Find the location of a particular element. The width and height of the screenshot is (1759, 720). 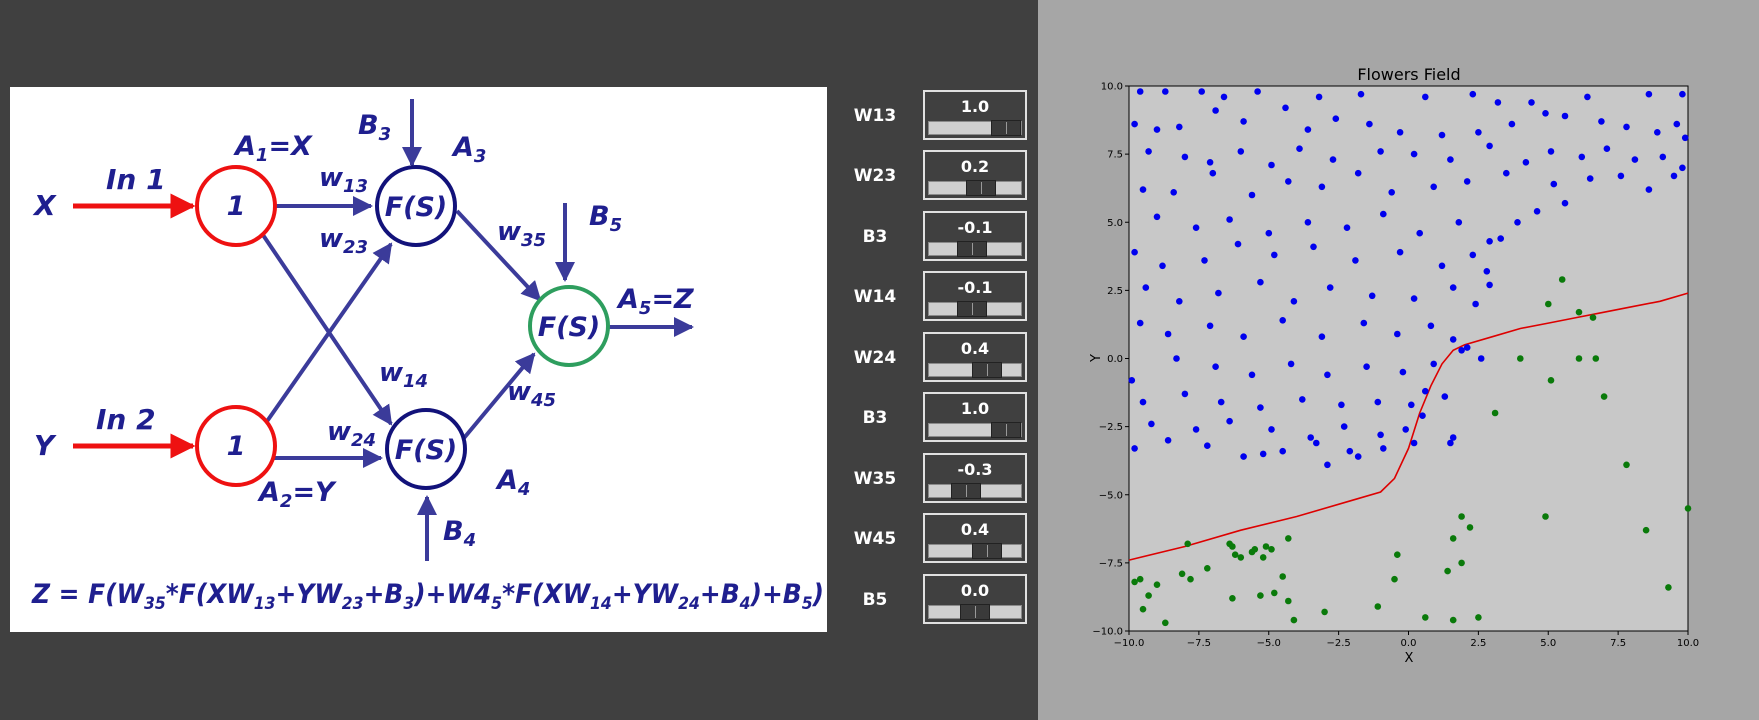

slider-w14: -0.1 is located at coordinates (975, 296).